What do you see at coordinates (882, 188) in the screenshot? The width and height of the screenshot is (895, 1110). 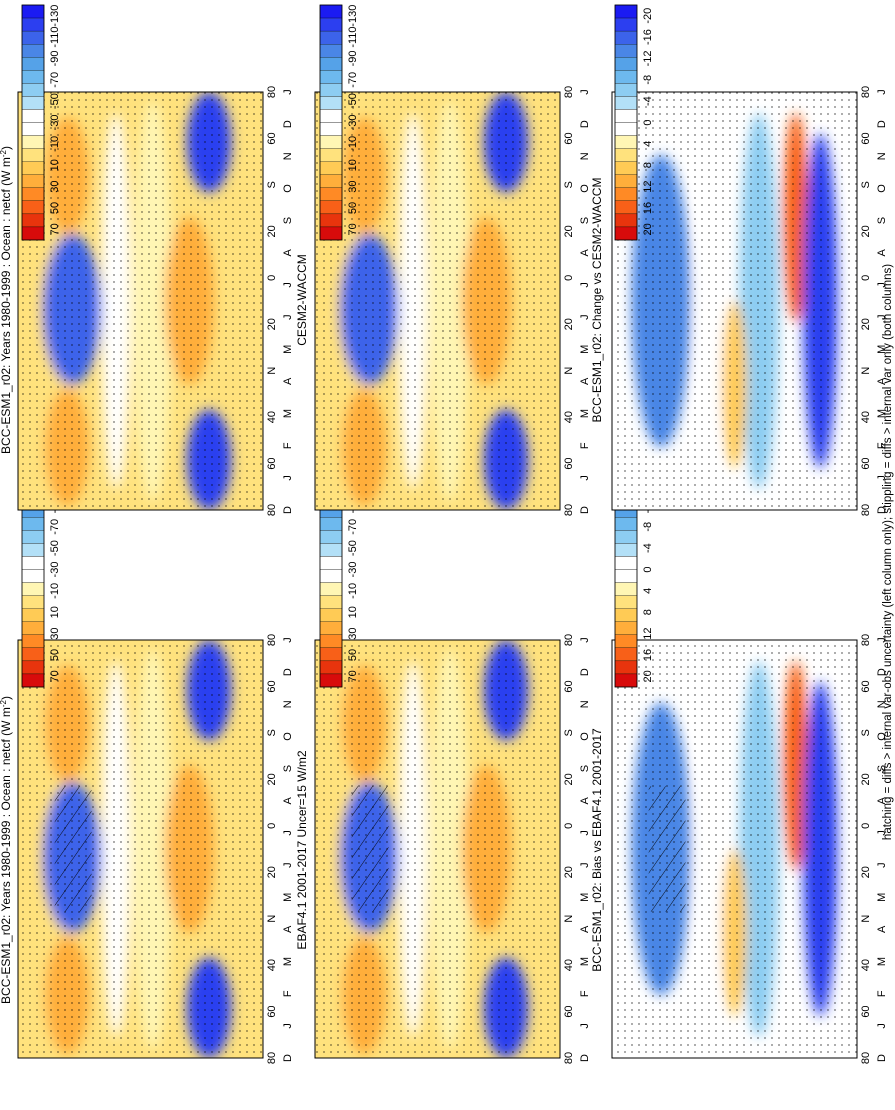 I see `month-tick-label: O` at bounding box center [882, 188].